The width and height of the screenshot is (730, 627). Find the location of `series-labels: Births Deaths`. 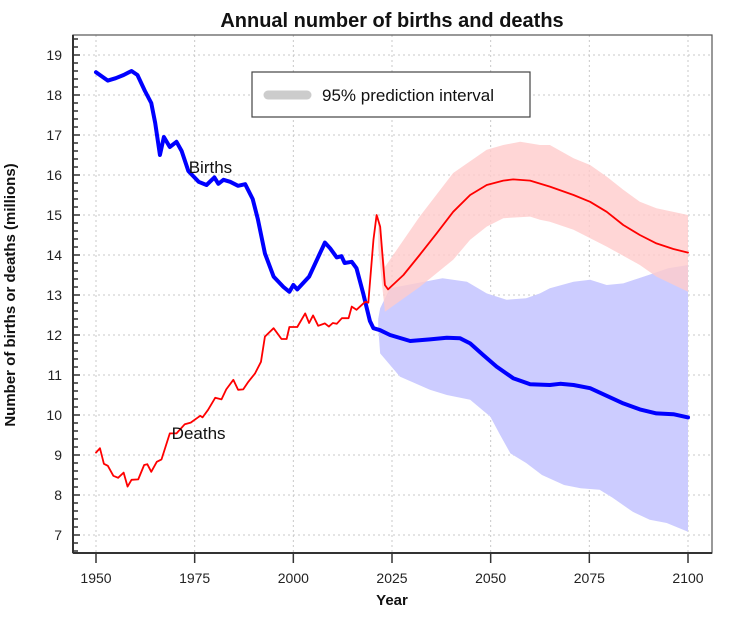

series-labels: Births Deaths is located at coordinates (202, 300).